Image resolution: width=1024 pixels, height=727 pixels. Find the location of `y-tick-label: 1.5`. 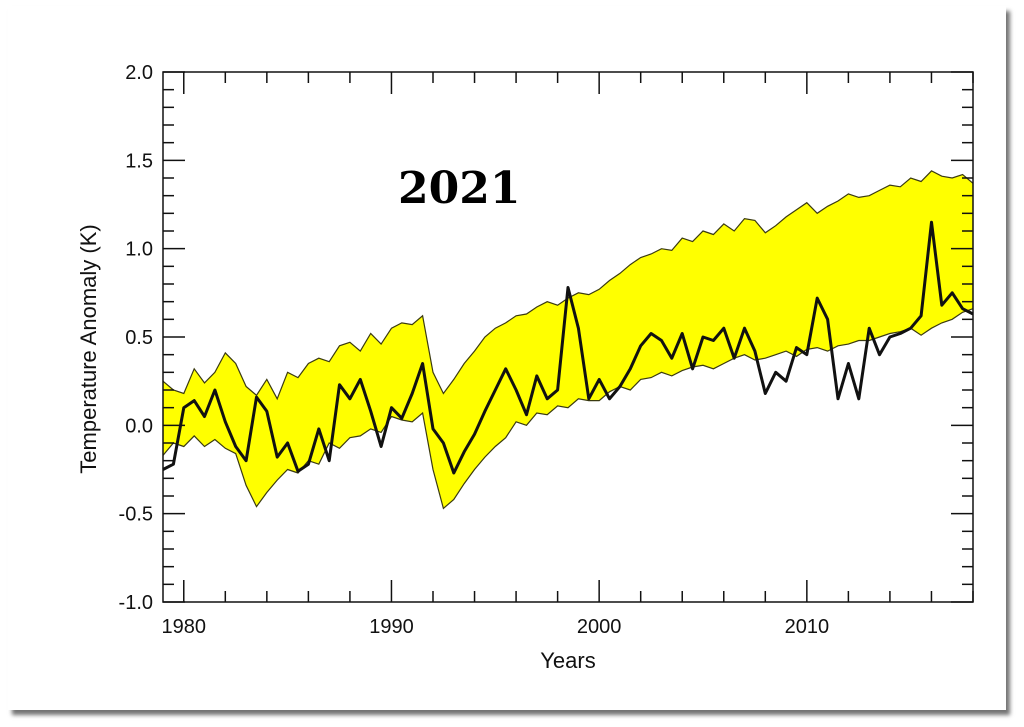

y-tick-label: 1.5 is located at coordinates (139, 161).